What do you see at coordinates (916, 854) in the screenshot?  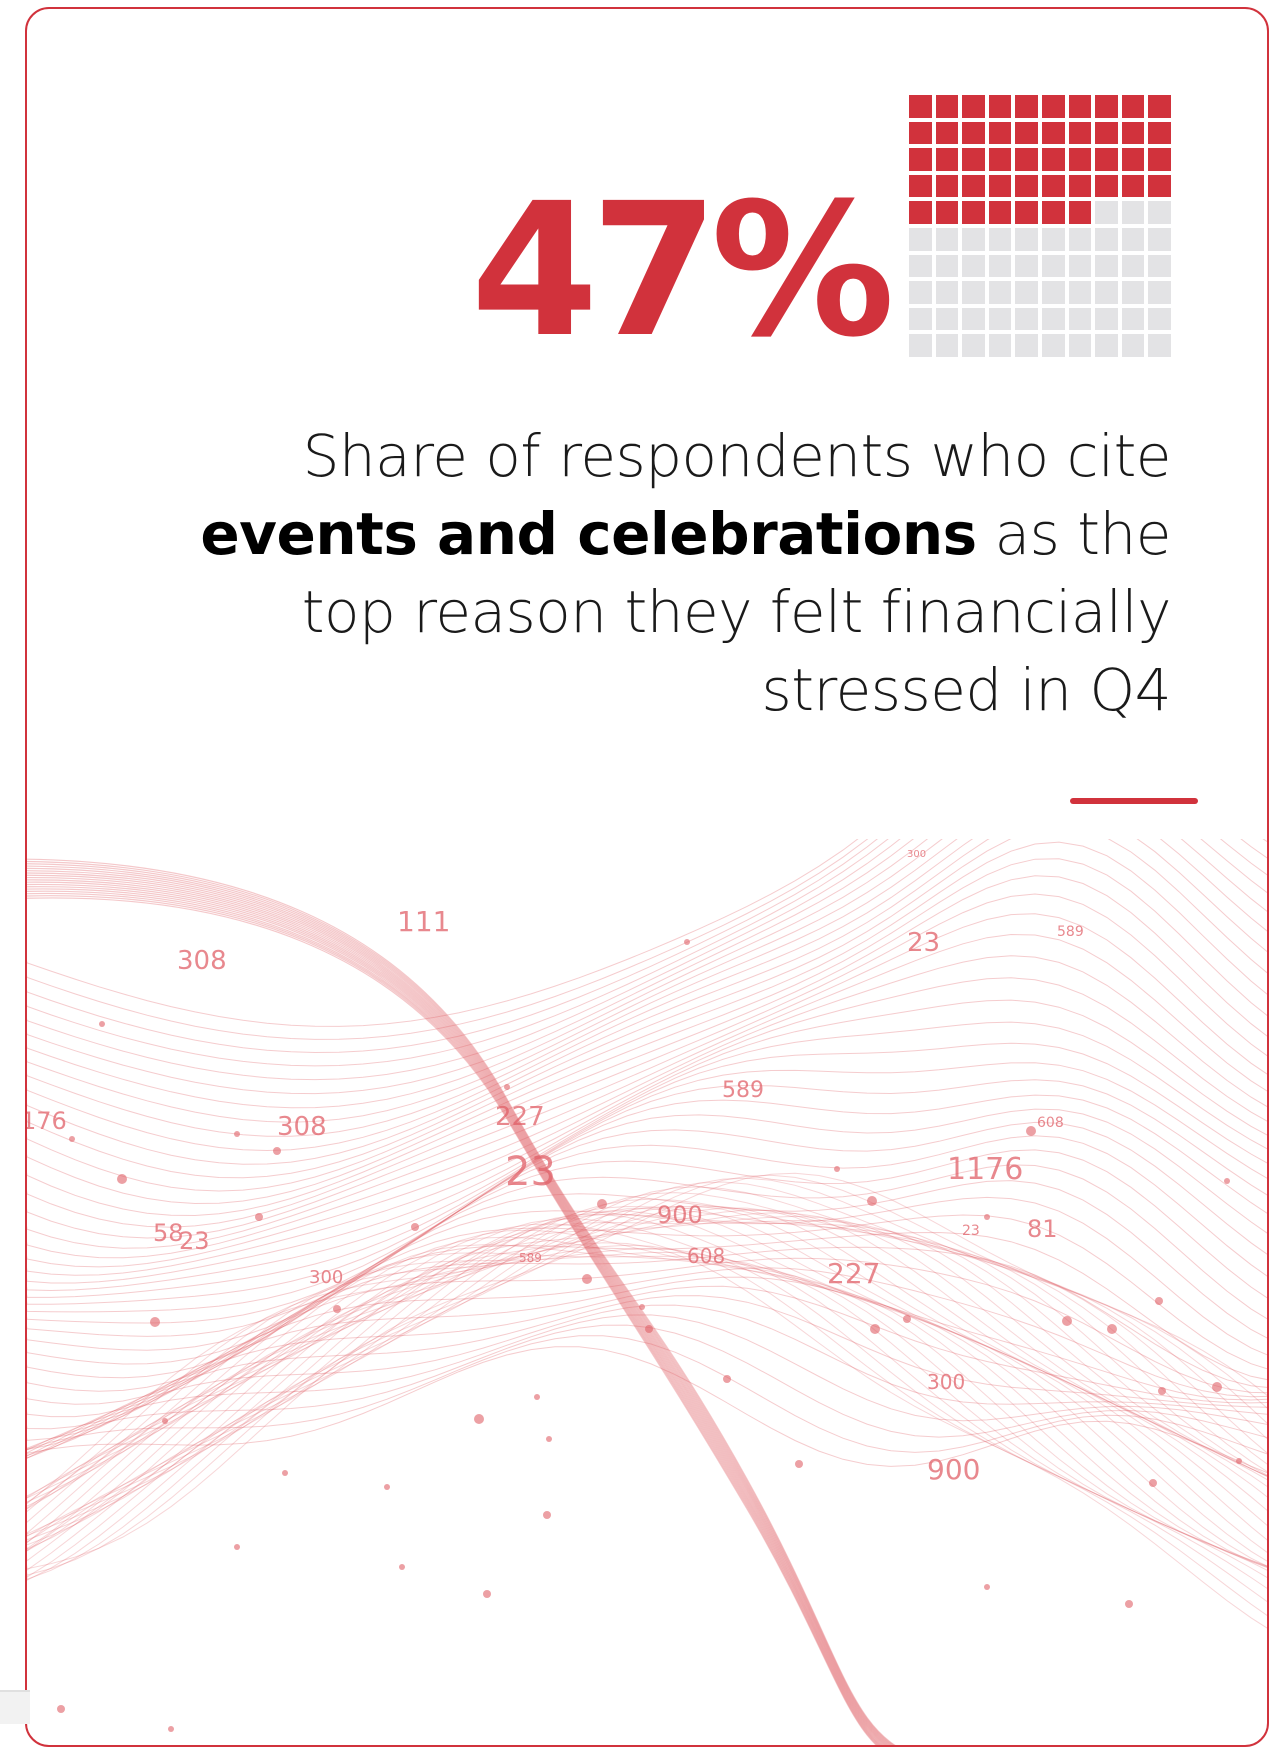 I see `background-number: 300` at bounding box center [916, 854].